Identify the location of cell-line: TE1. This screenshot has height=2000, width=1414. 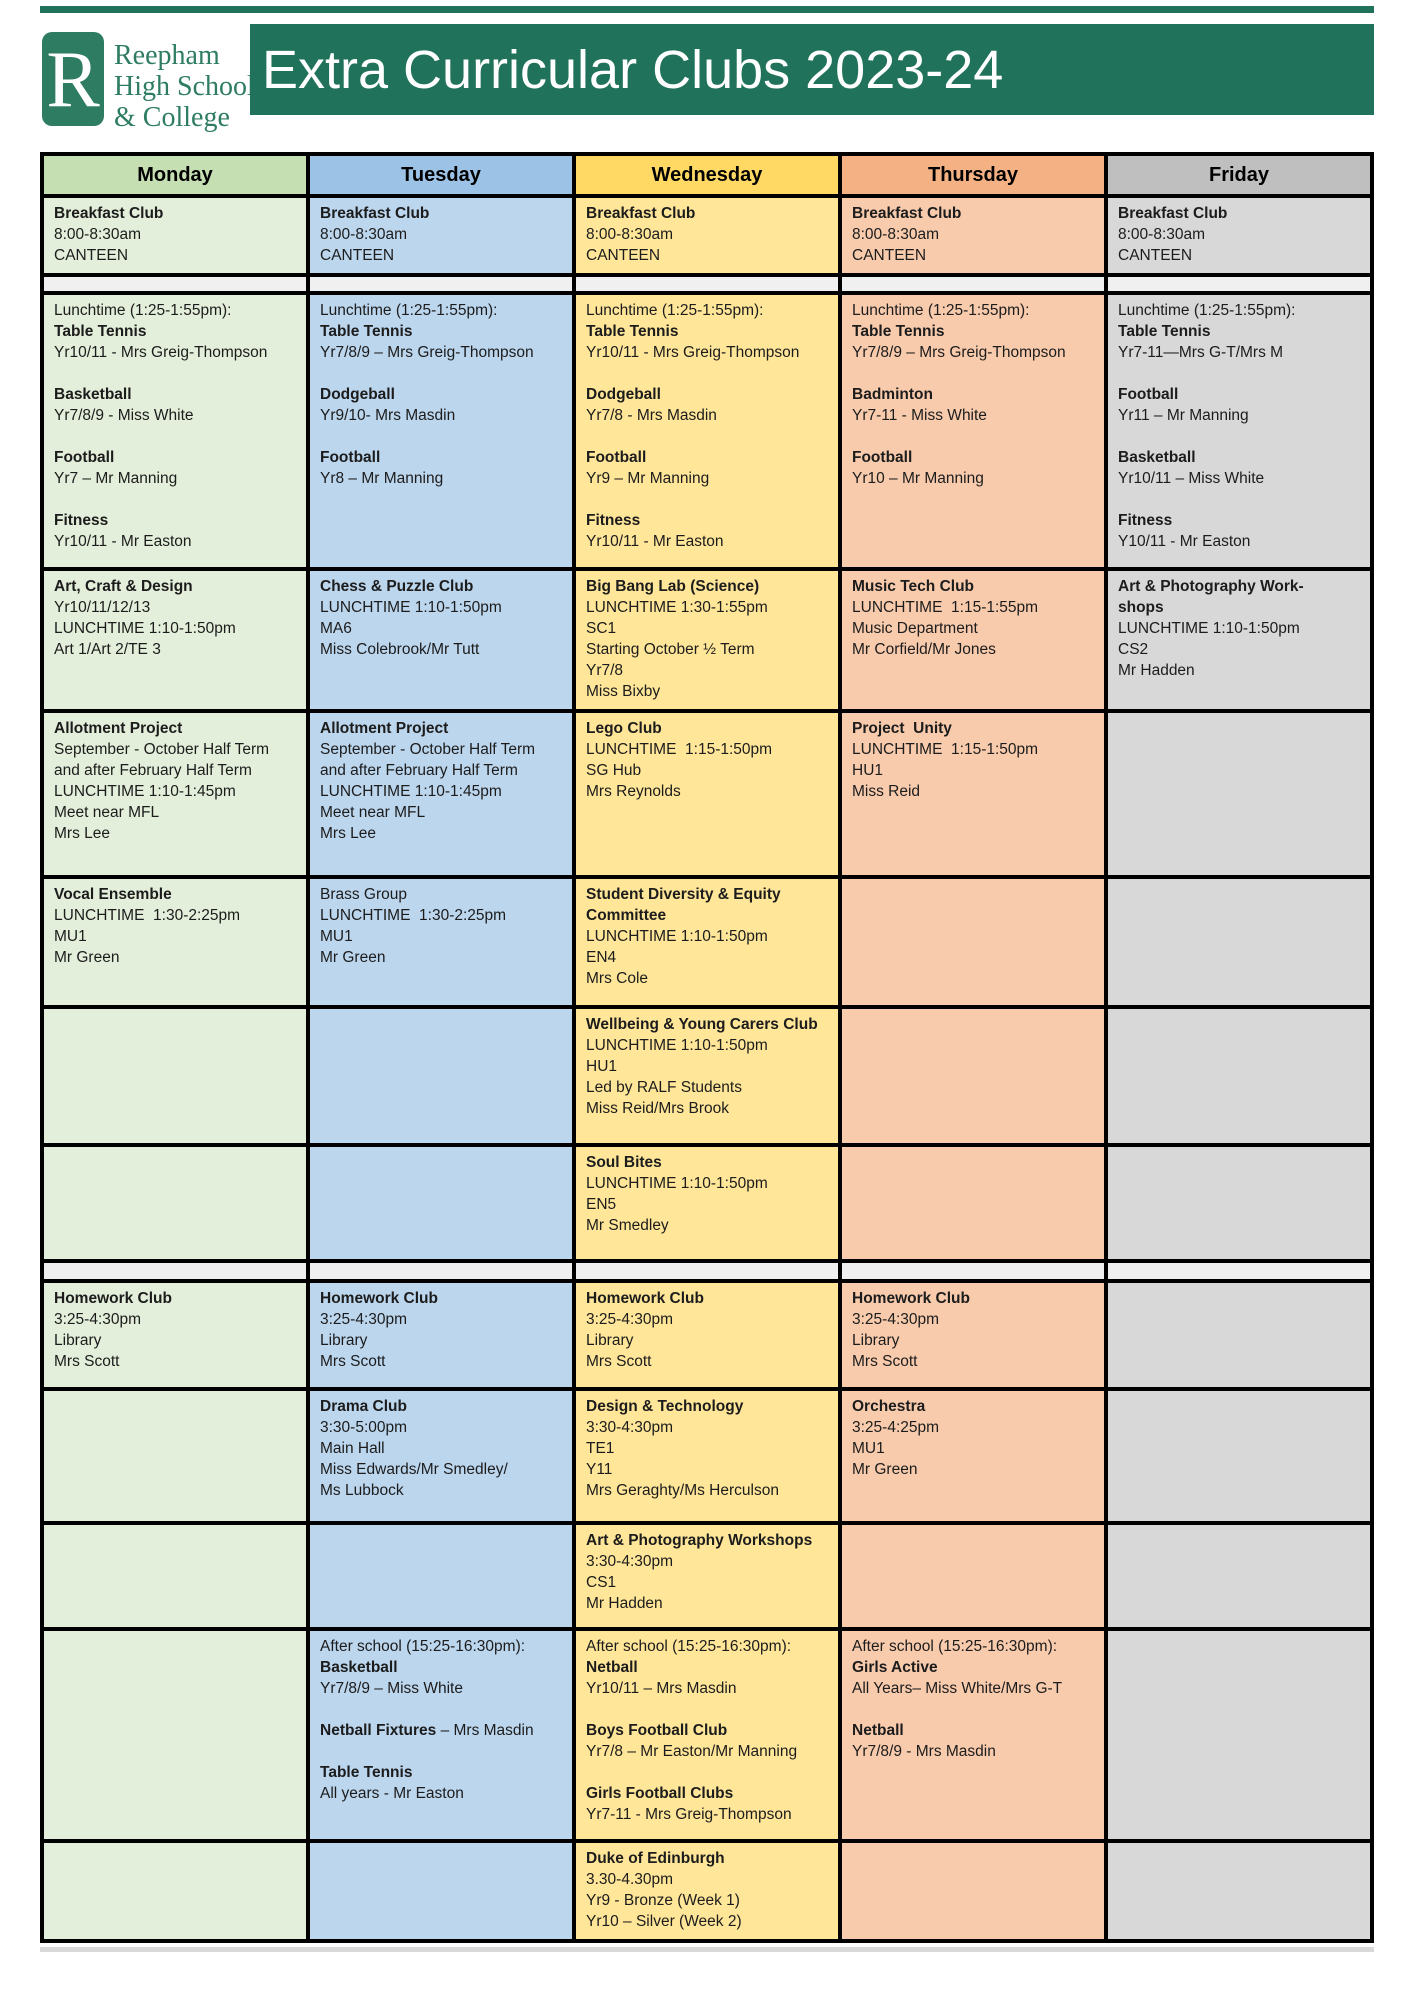
(600, 1448).